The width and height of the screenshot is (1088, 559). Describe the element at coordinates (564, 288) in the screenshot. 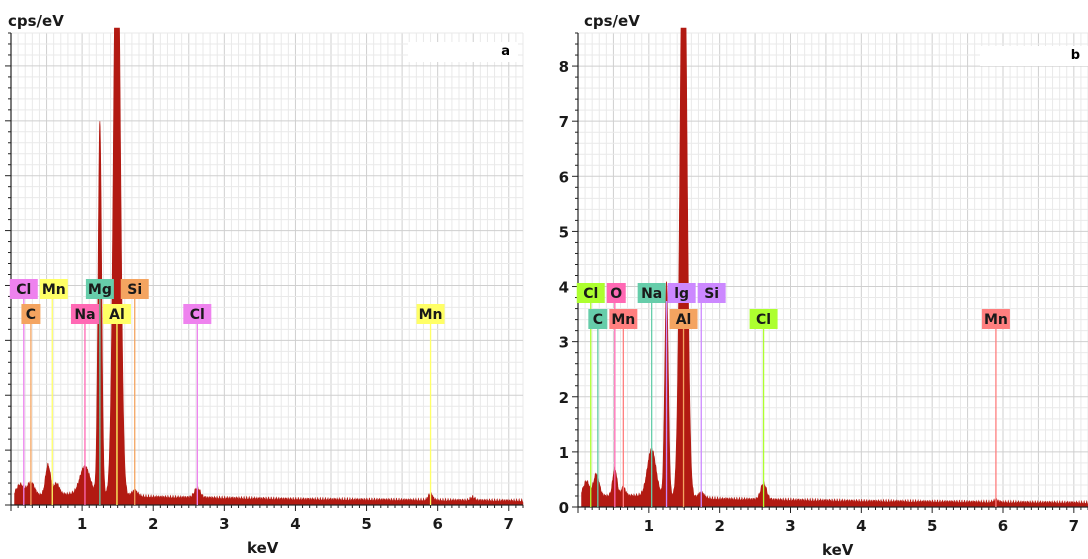

I see `y-tick-label: 4` at that location.